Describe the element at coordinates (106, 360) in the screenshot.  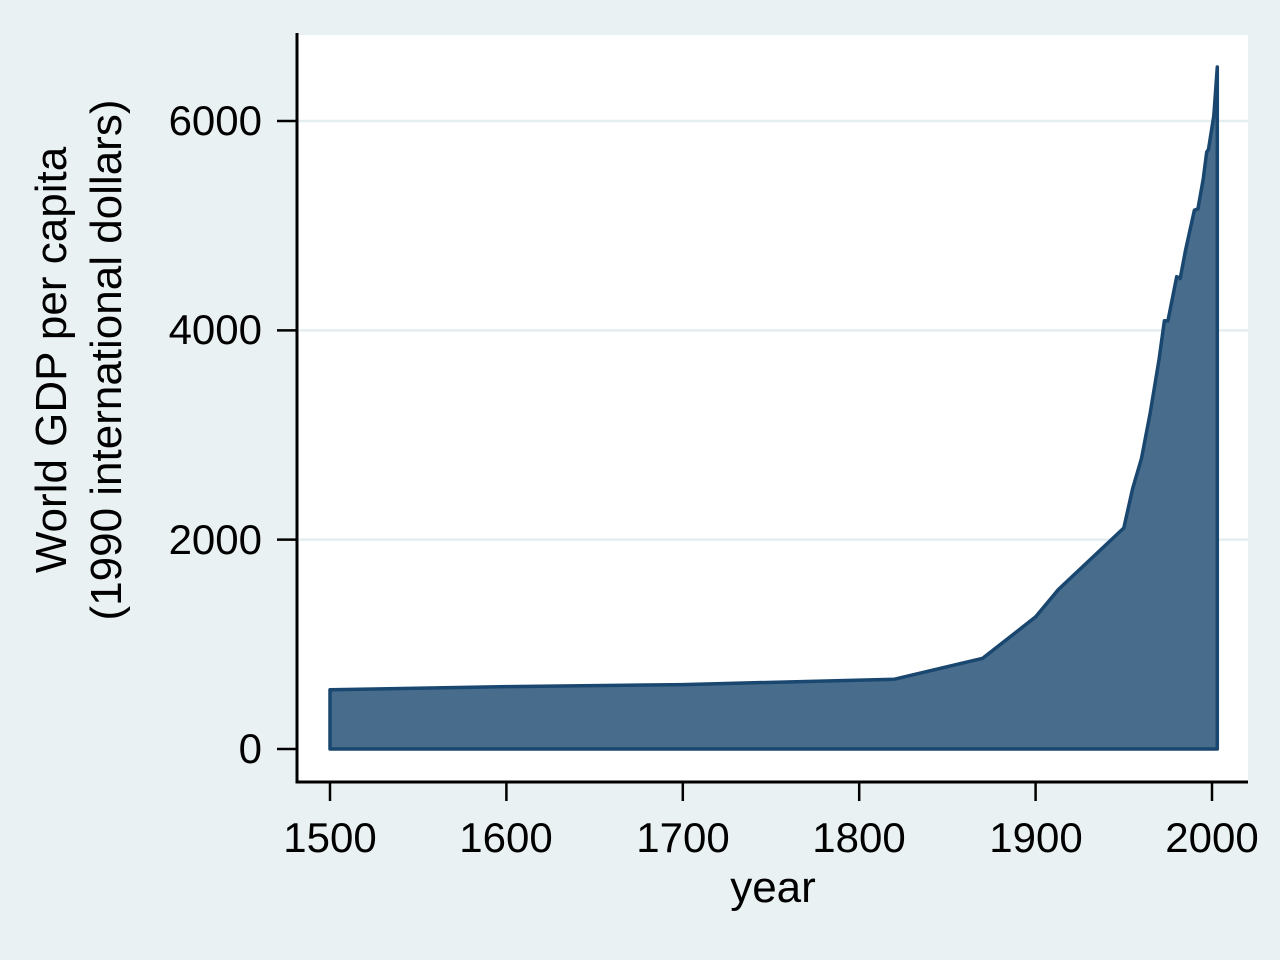
I see `y-axis-title-line2: (1990 international dollars)` at that location.